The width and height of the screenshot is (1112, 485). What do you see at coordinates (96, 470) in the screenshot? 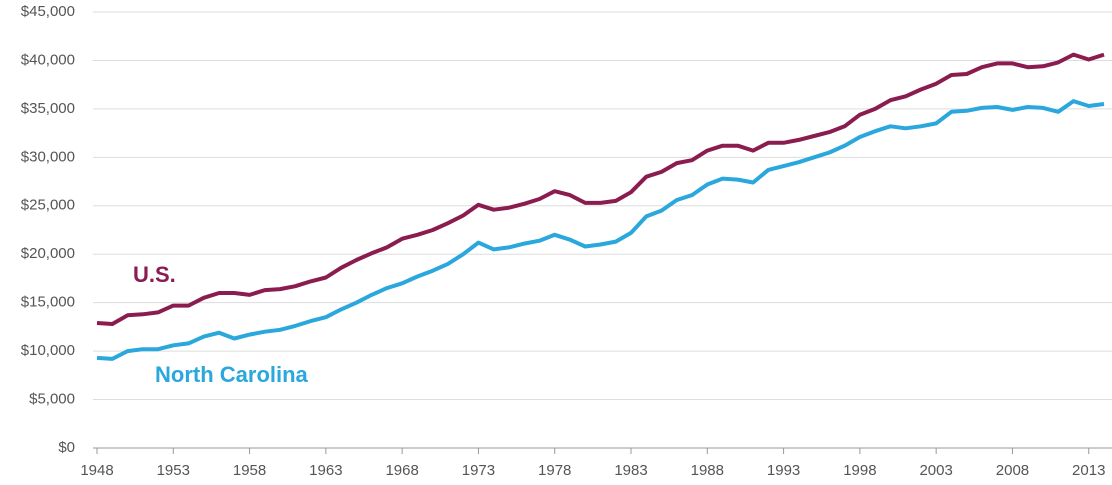
I see `x-tick-label: 1948` at bounding box center [96, 470].